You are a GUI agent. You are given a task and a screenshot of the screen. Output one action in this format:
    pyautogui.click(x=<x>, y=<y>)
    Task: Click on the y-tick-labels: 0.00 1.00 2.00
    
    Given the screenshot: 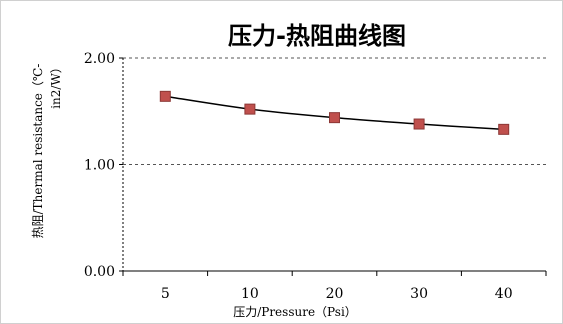 What is the action you would take?
    pyautogui.click(x=99, y=165)
    